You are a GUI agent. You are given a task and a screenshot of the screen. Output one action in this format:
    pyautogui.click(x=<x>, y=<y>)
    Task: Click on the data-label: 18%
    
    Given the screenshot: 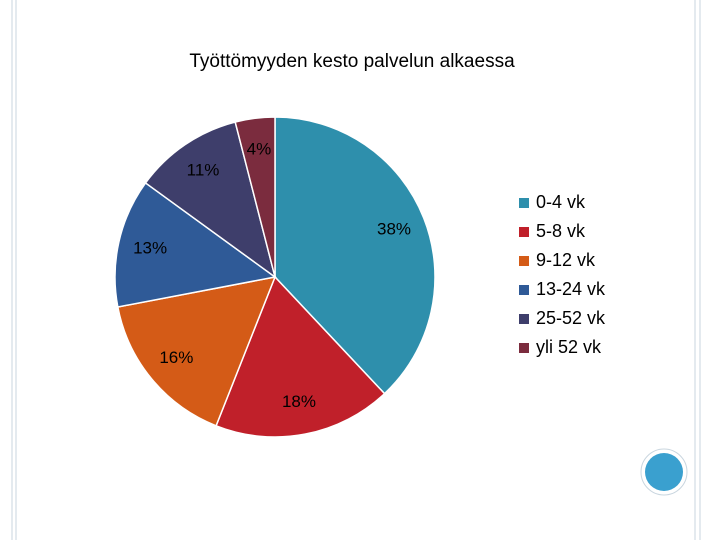 What is the action you would take?
    pyautogui.click(x=299, y=401)
    